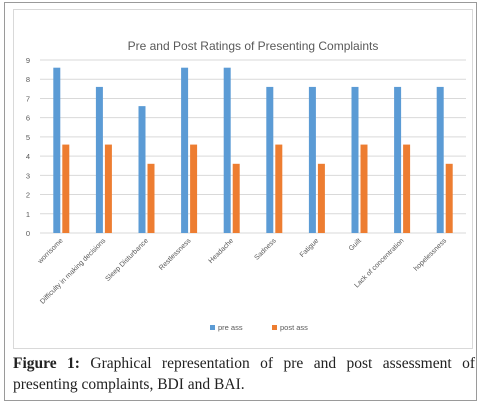  I want to click on legend-label: post ass, so click(294, 327).